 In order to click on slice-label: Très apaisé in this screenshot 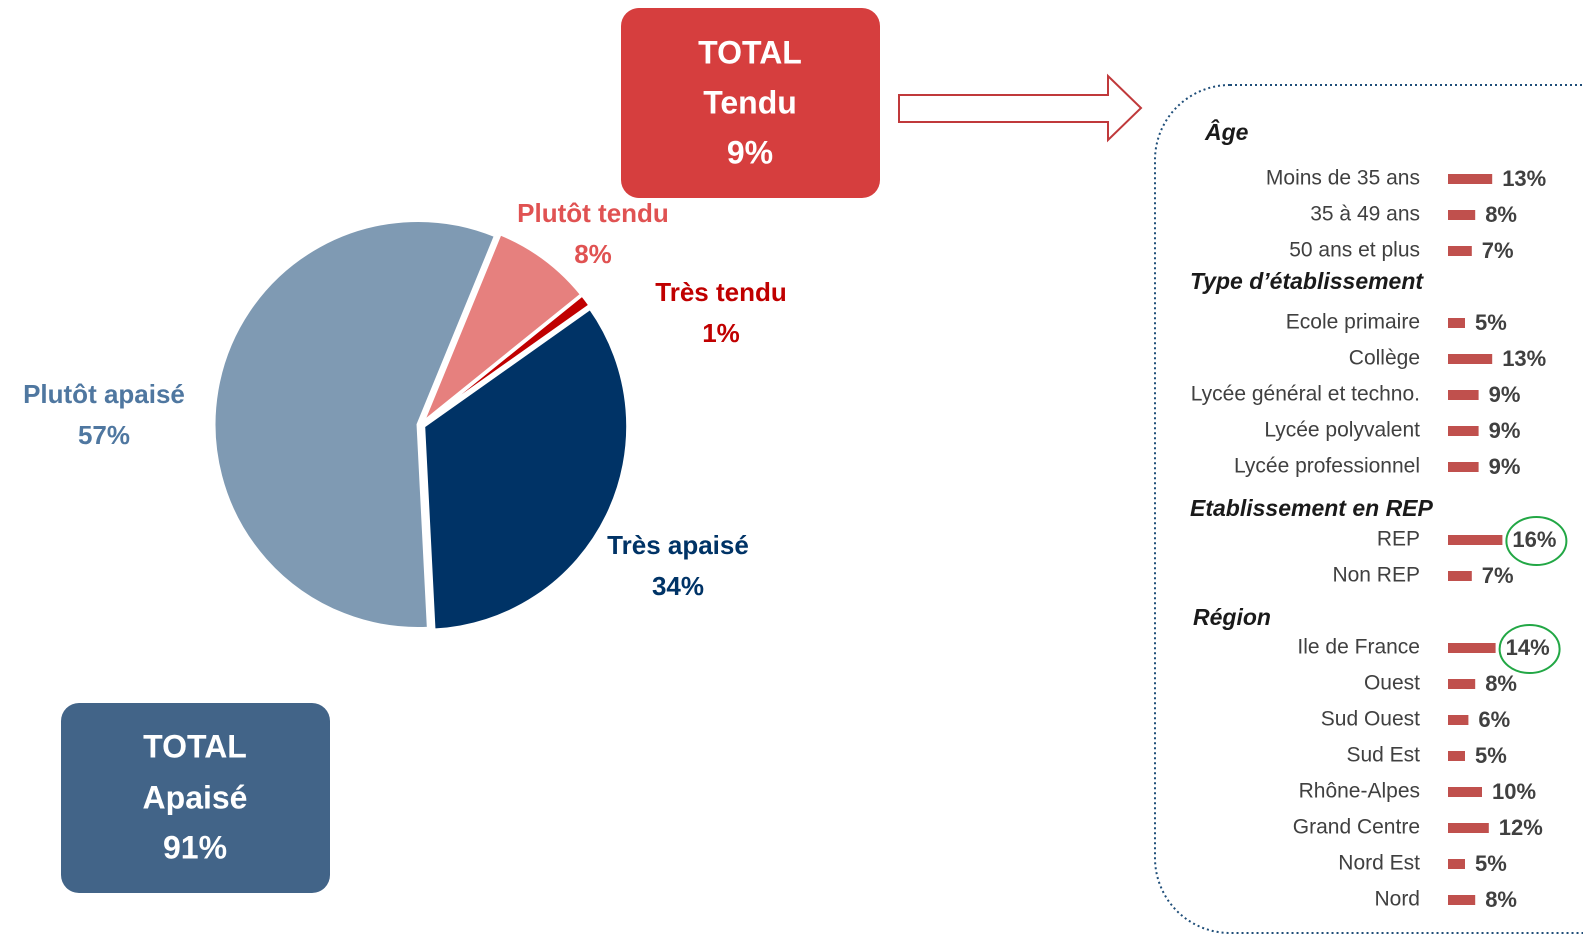, I will do `click(678, 545)`.